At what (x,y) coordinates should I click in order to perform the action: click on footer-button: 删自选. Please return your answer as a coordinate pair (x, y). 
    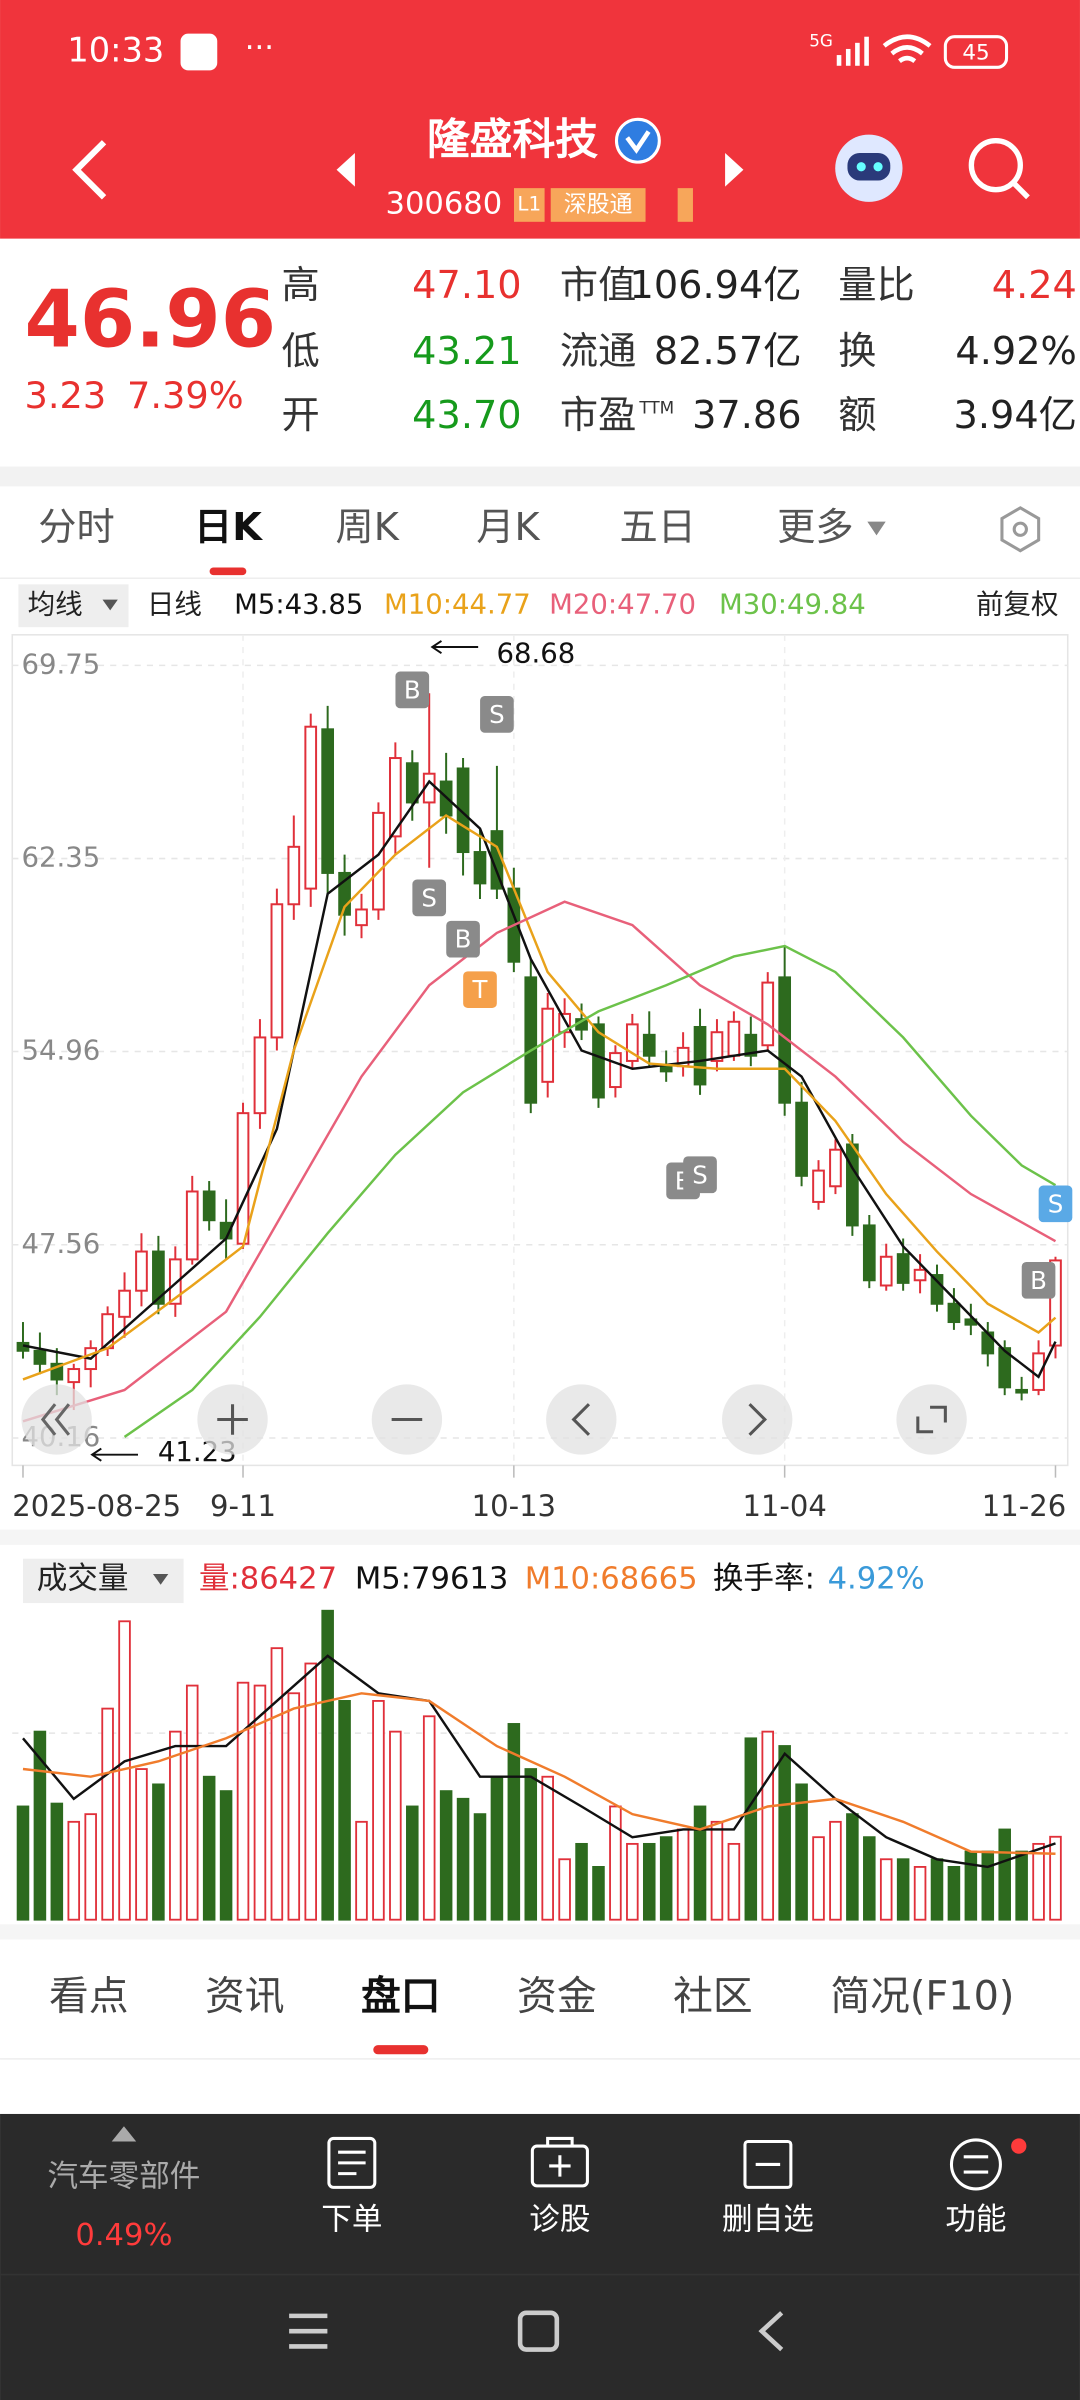
    Looking at the image, I should click on (768, 2220).